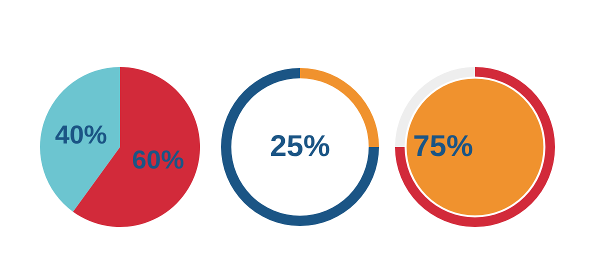 The height and width of the screenshot is (266, 608). What do you see at coordinates (81, 134) in the screenshot?
I see `data-label: 40%` at bounding box center [81, 134].